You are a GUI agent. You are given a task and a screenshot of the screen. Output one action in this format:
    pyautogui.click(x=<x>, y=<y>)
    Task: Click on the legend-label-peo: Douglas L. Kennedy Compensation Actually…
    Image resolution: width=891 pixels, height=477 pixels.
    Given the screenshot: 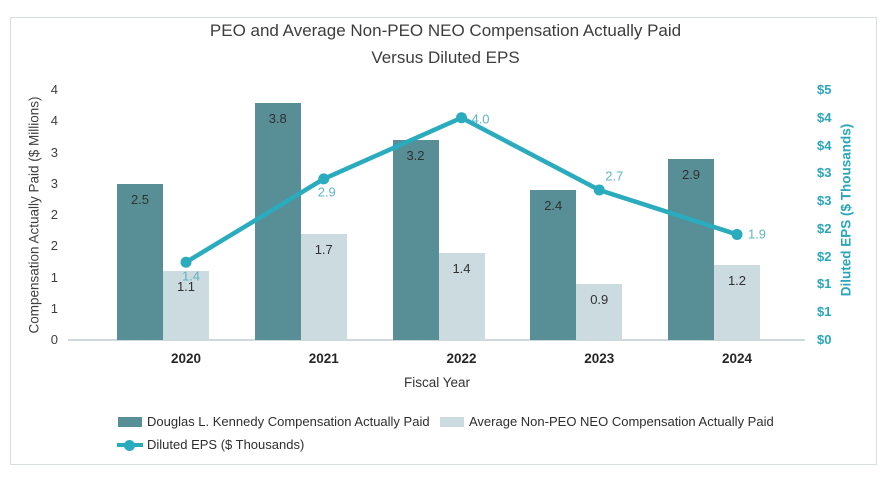 What is the action you would take?
    pyautogui.click(x=288, y=421)
    